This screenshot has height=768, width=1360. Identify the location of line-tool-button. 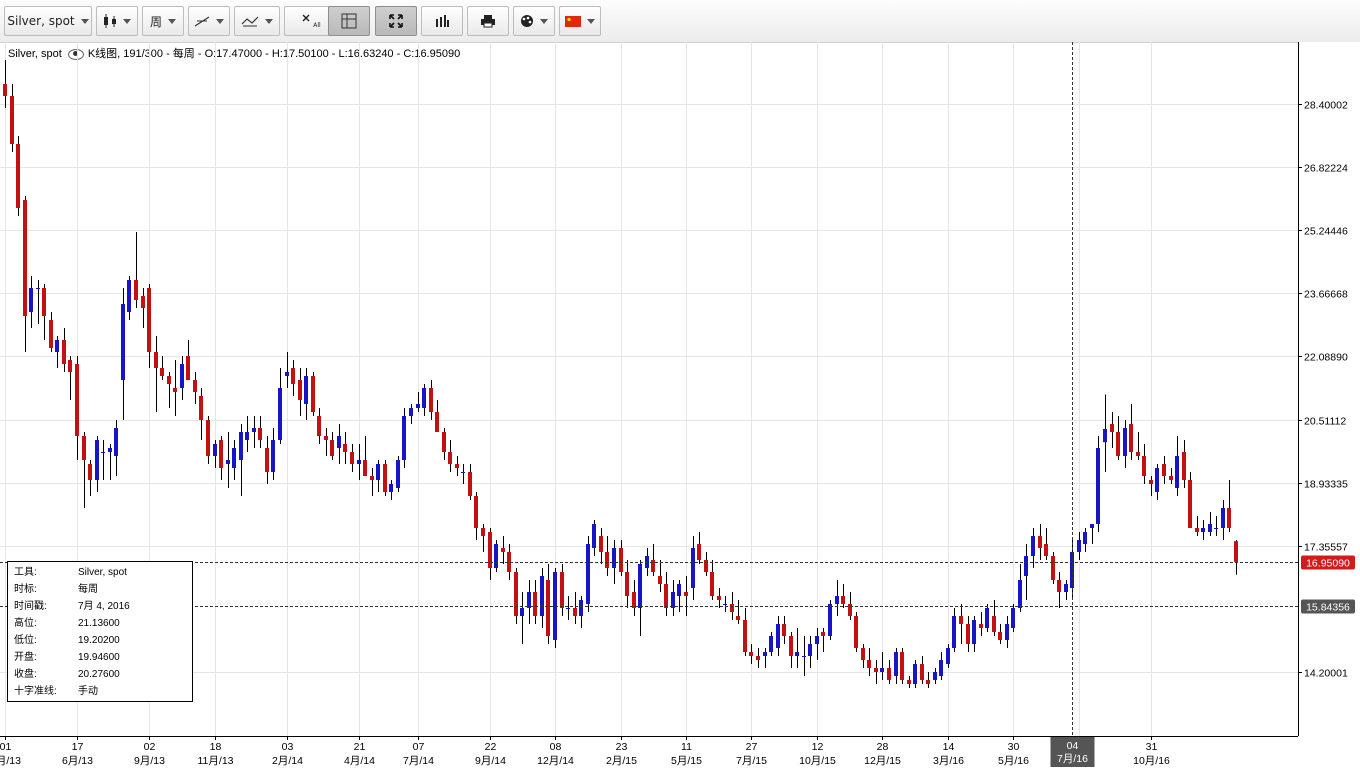
(209, 21).